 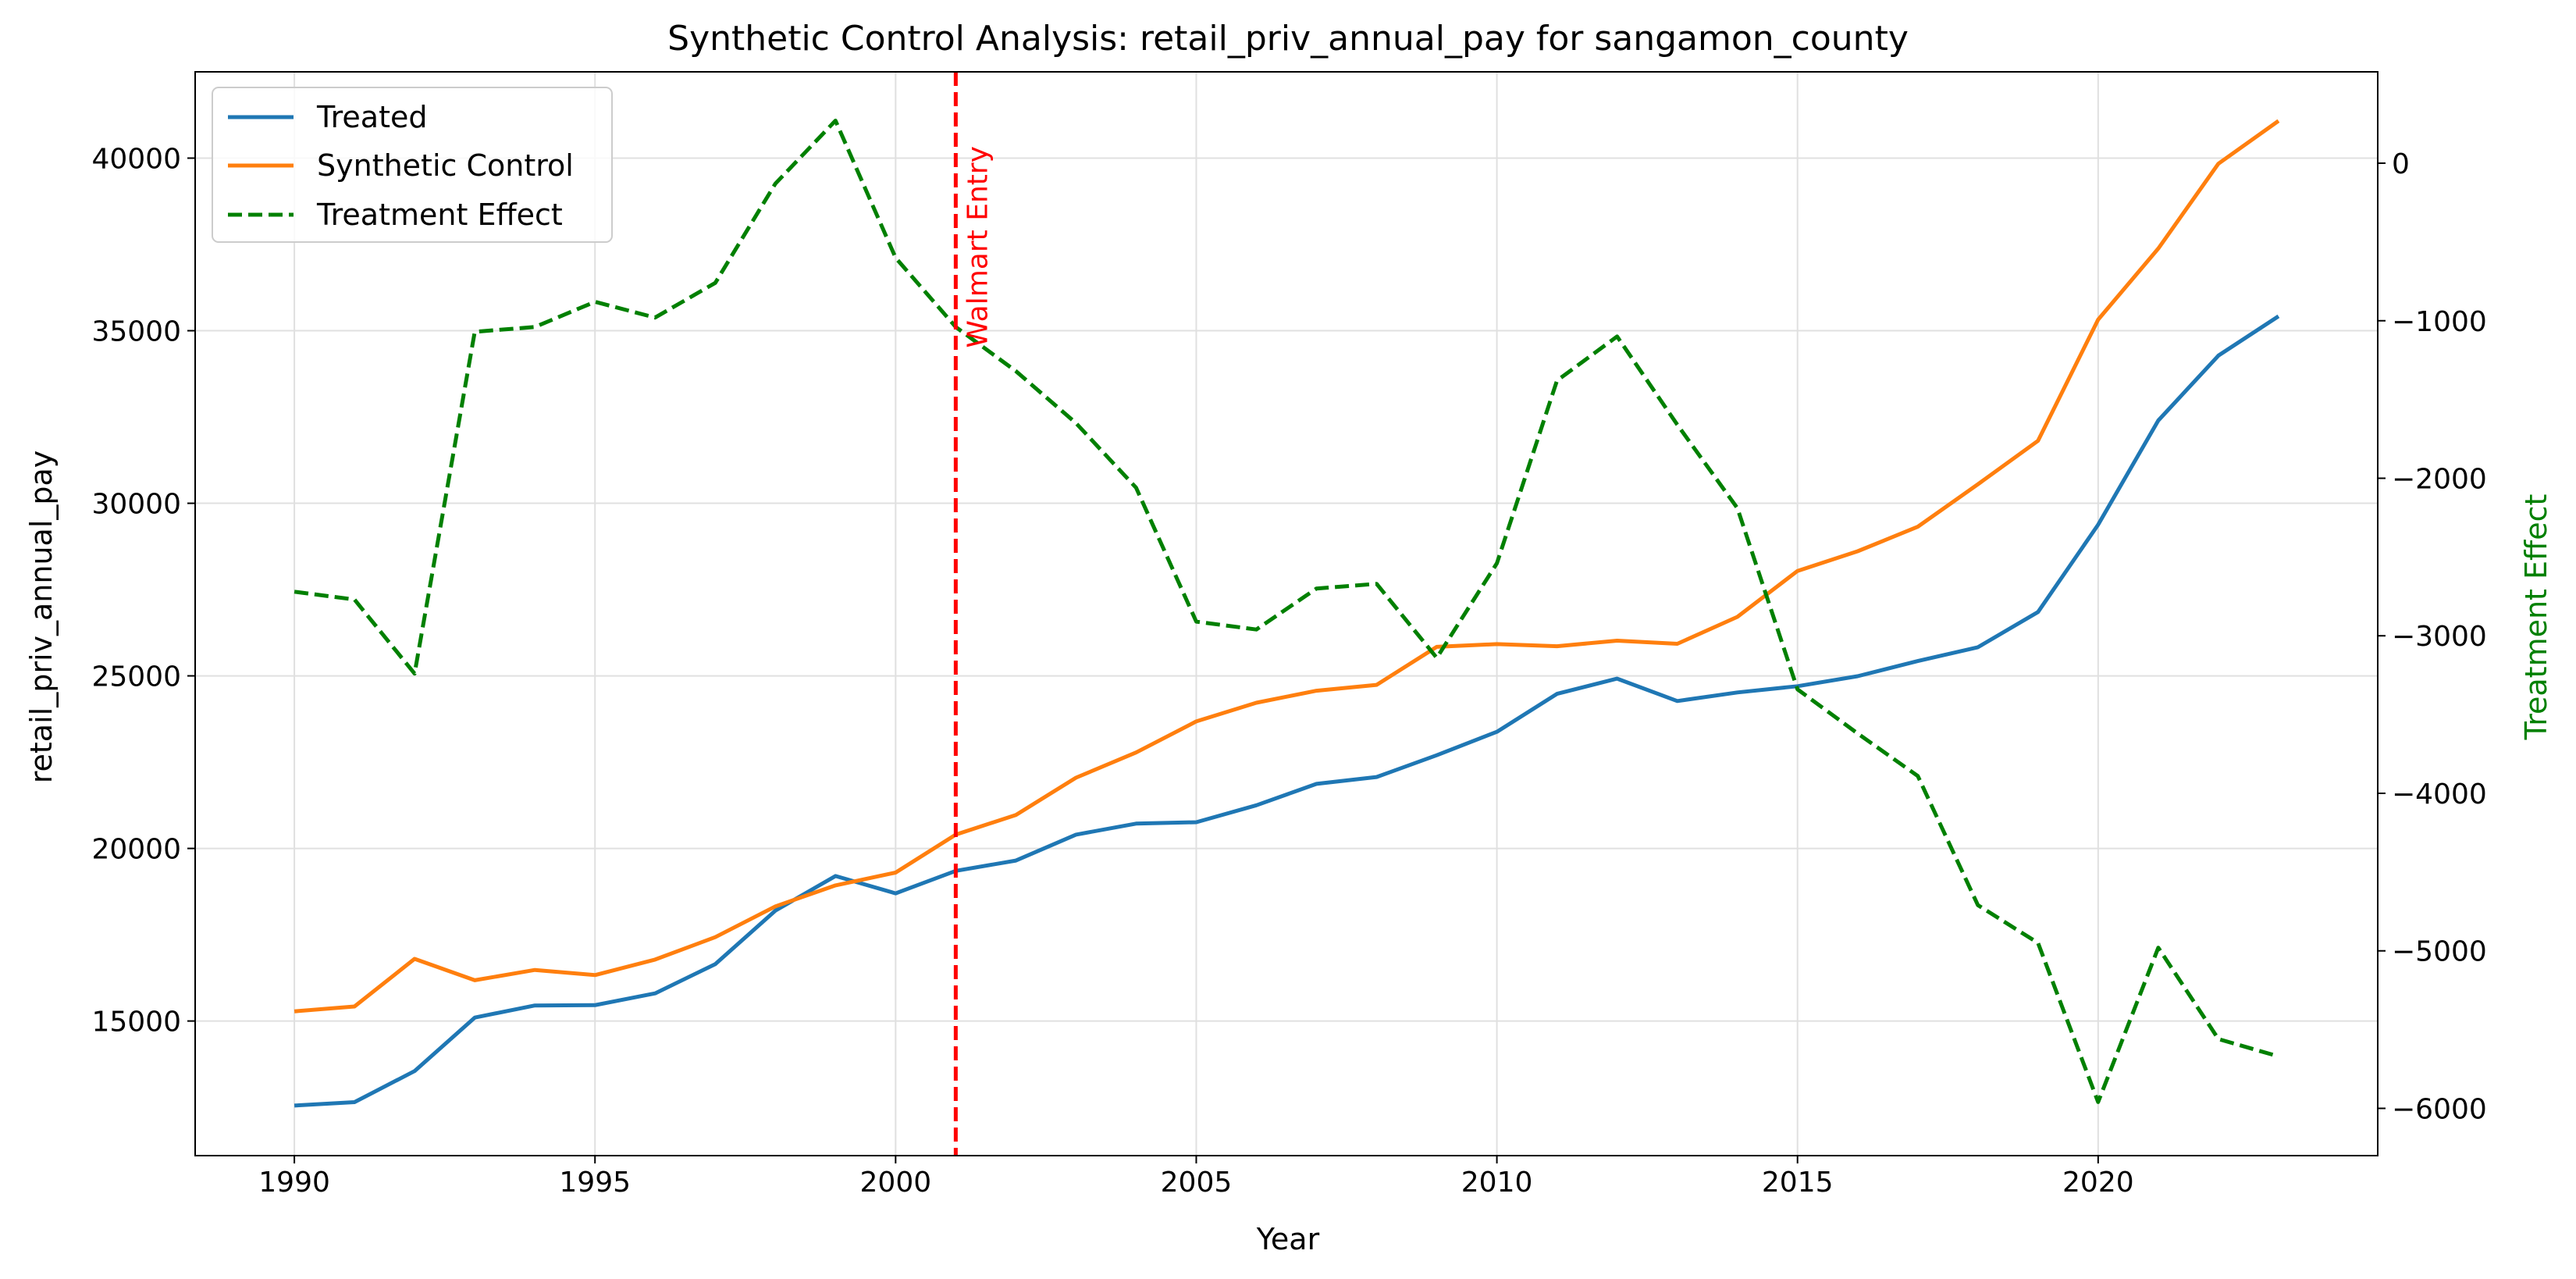 I want to click on y2-tick-label: 0, so click(x=2401, y=164).